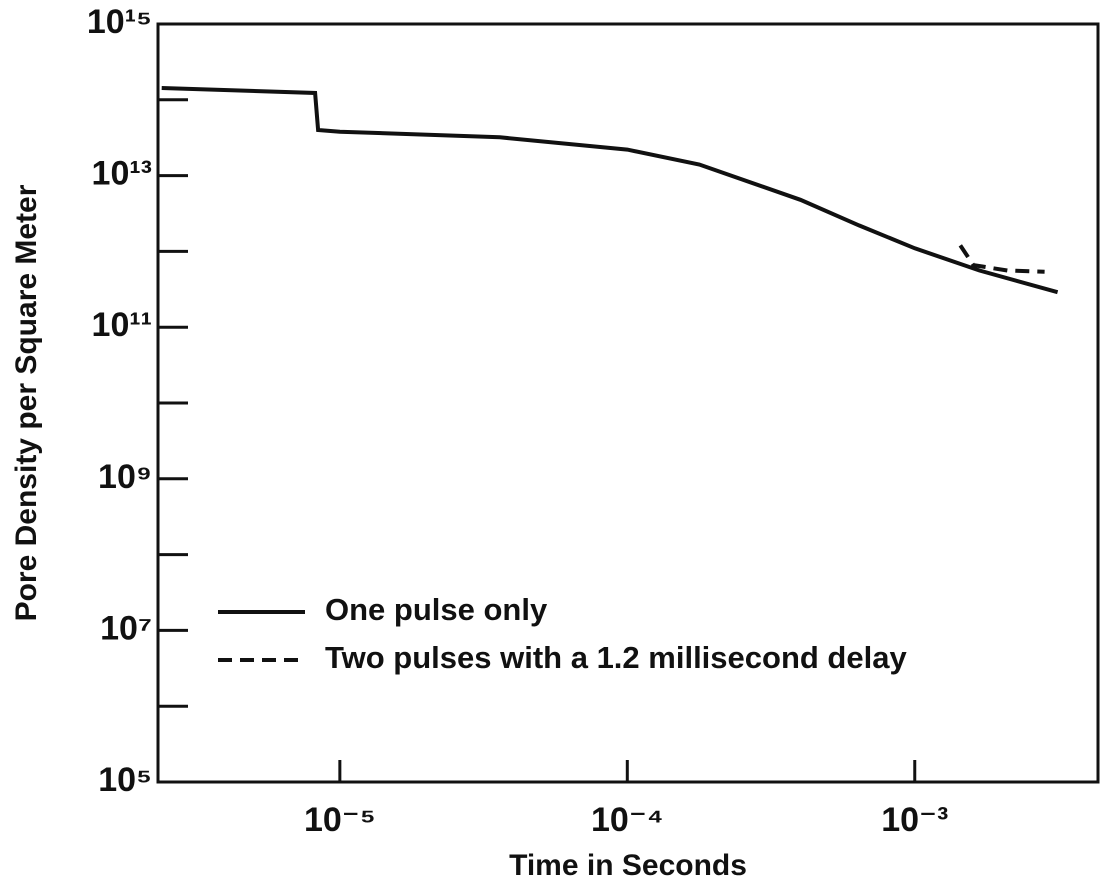 This screenshot has height=893, width=1110. I want to click on y-tick-label: 10⁵, so click(125, 780).